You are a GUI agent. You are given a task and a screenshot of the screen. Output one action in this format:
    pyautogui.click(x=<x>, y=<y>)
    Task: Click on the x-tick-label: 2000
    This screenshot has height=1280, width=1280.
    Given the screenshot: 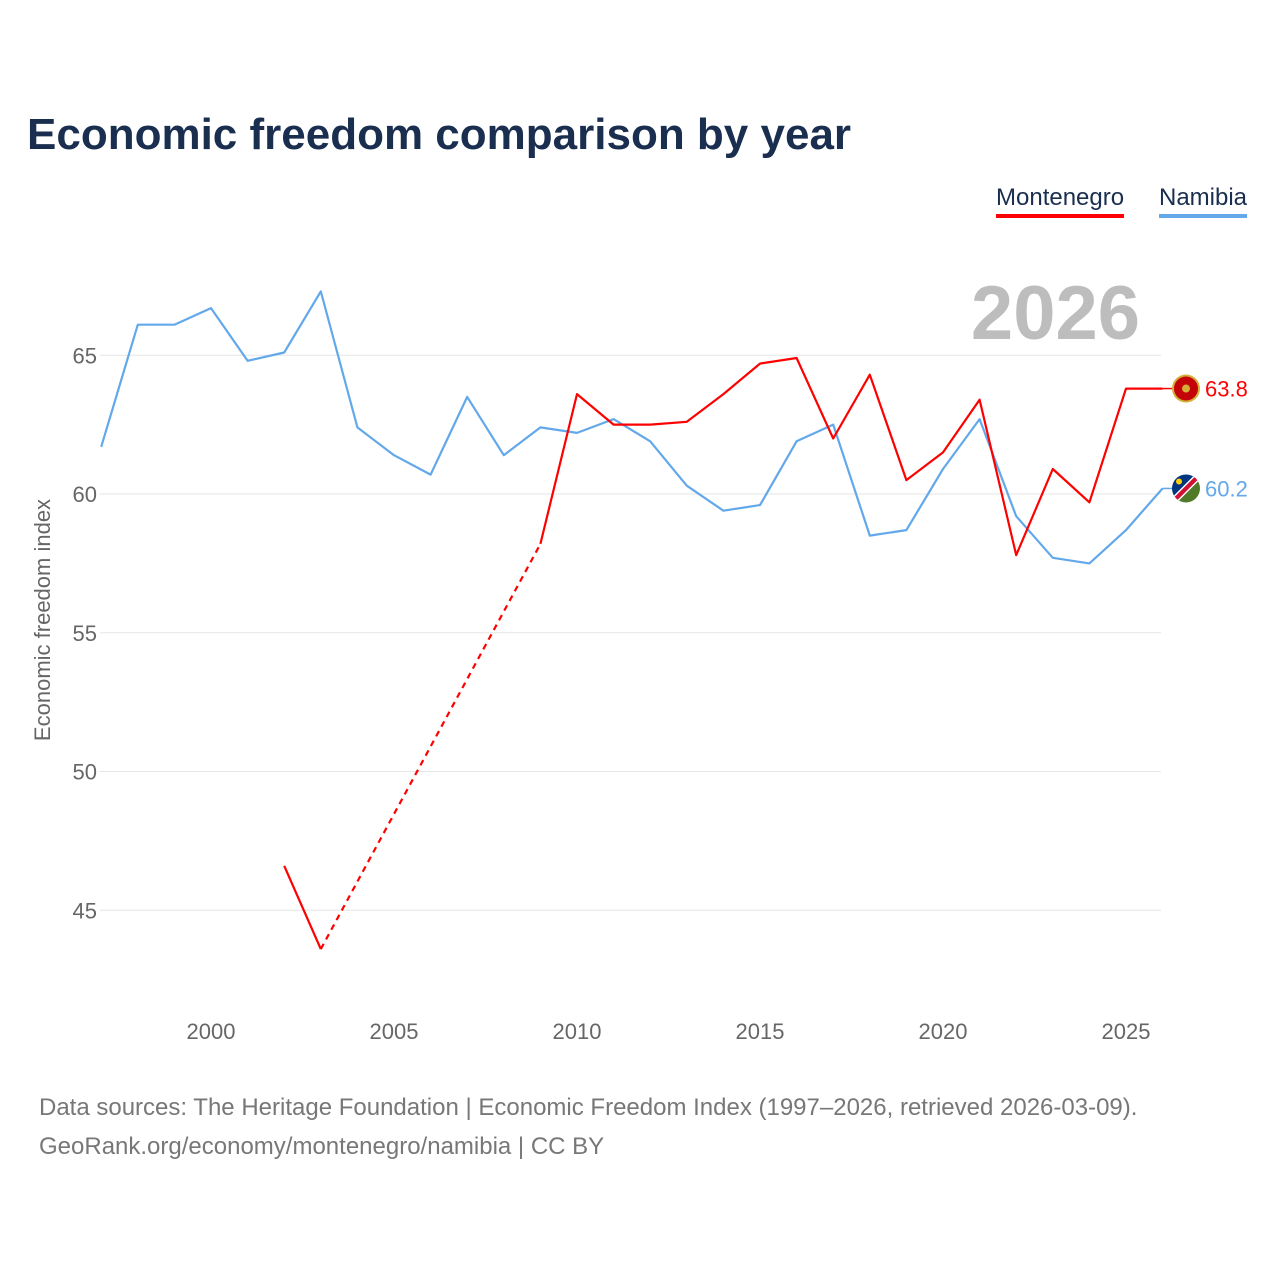 What is the action you would take?
    pyautogui.click(x=211, y=1031)
    